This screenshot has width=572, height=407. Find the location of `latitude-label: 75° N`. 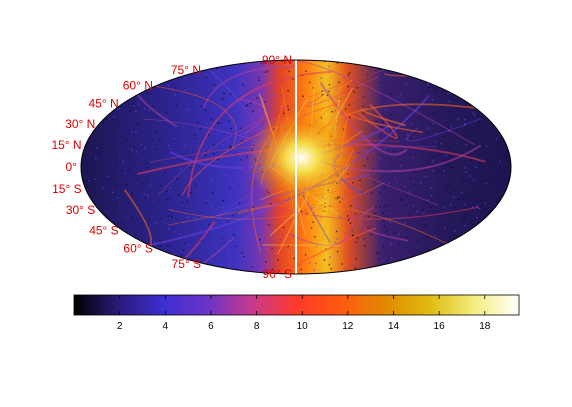

latitude-label: 75° N is located at coordinates (186, 70).